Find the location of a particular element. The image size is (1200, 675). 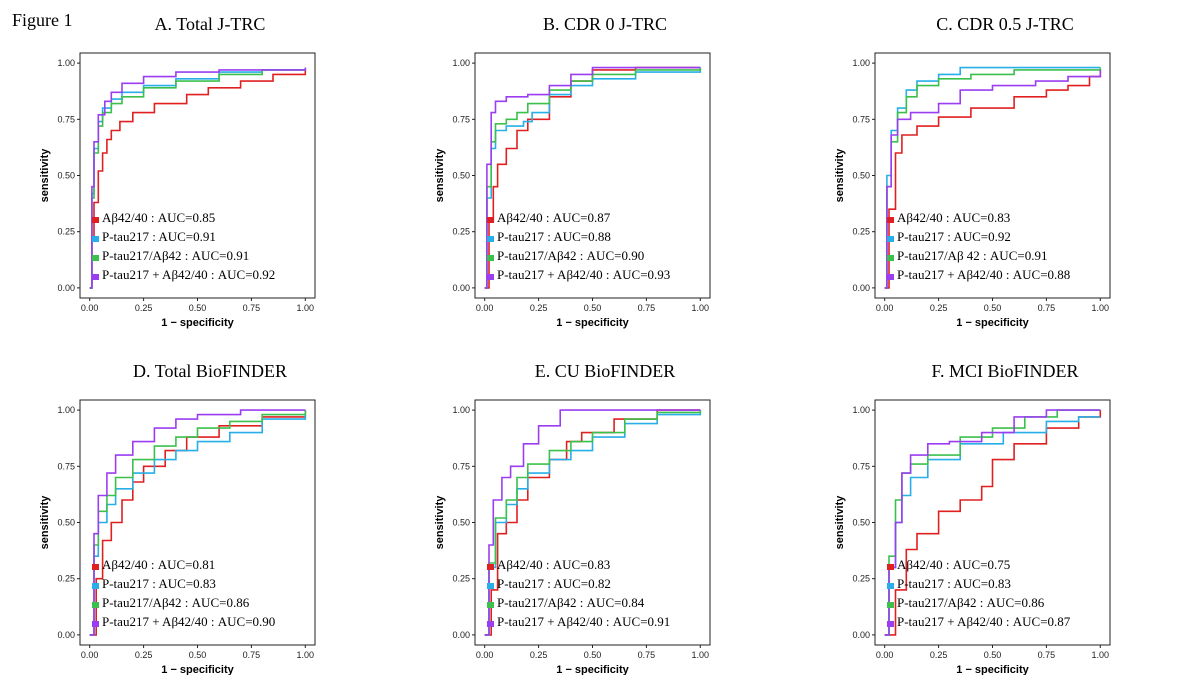

legend-entry: Aβ42/40 : AUC=0.75 is located at coordinates (953, 564).